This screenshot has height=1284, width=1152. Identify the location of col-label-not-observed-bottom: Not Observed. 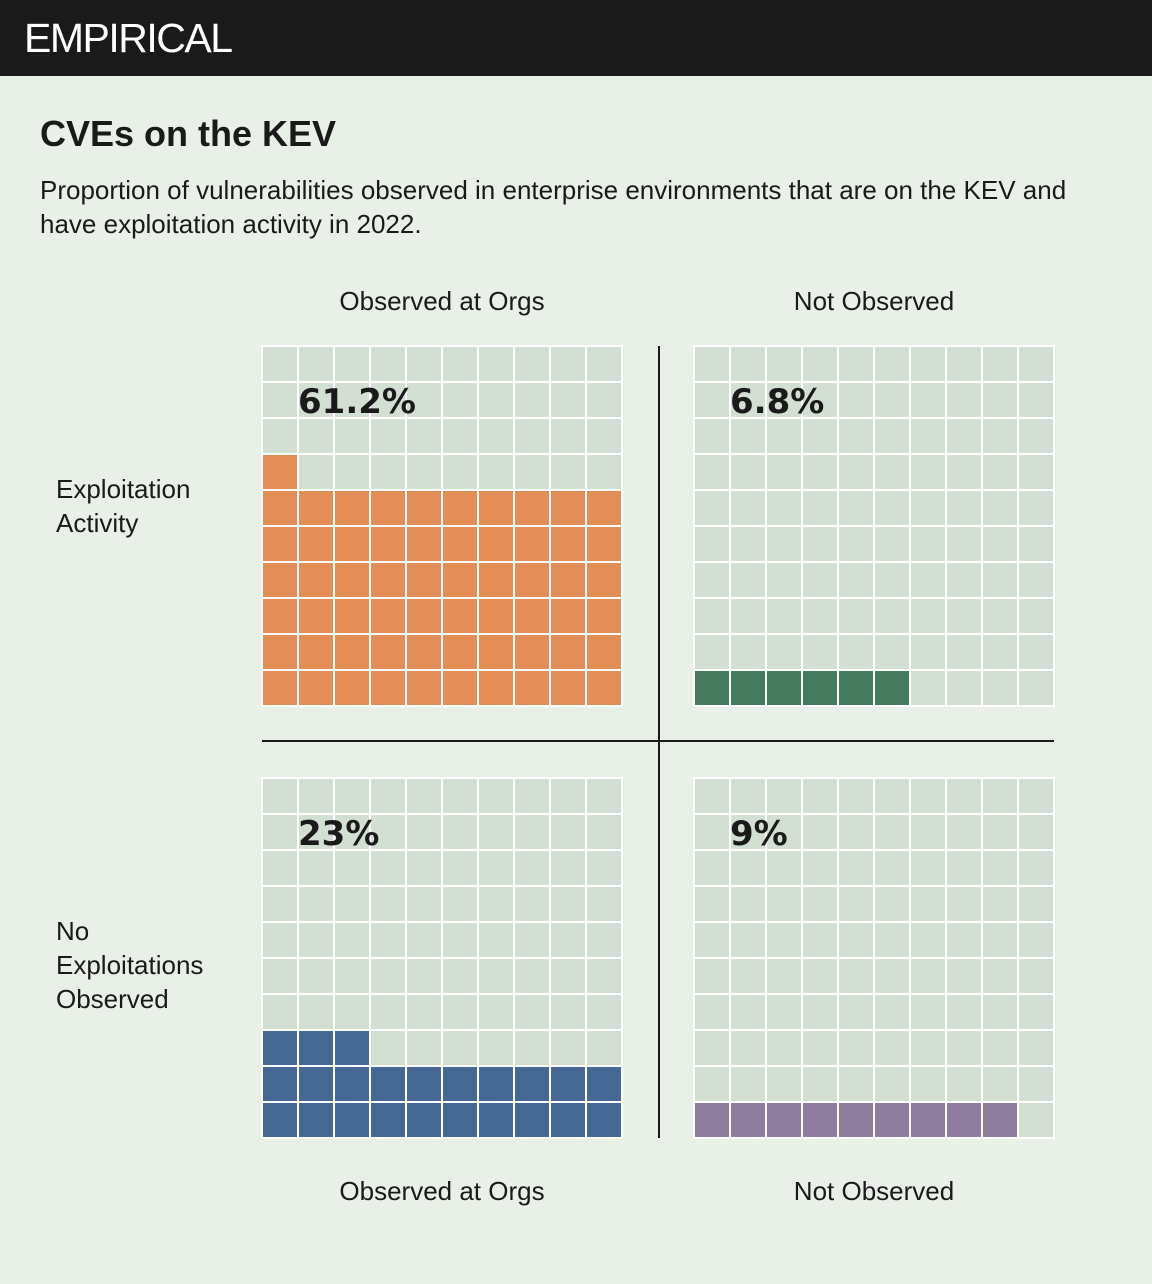
(874, 1191).